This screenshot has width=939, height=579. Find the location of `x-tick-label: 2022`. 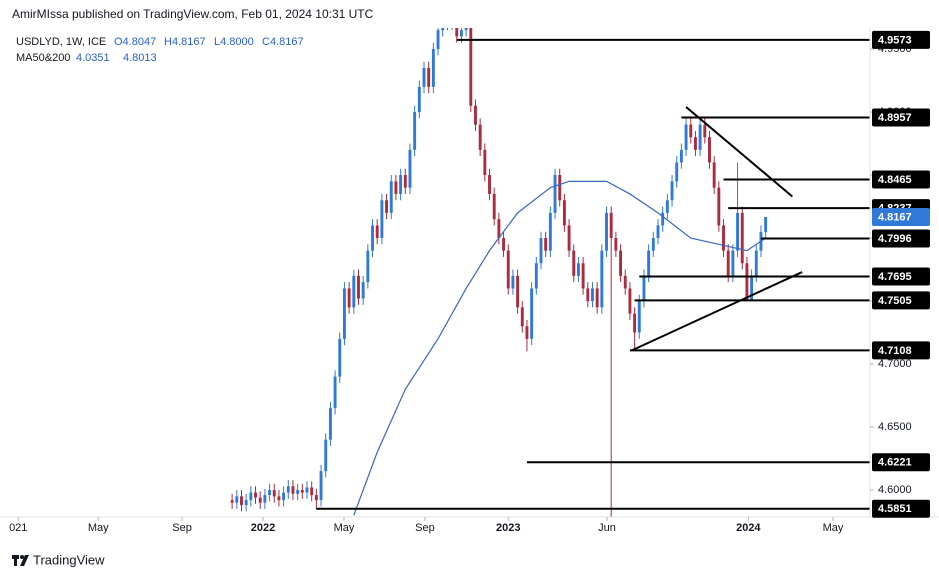

x-tick-label: 2022 is located at coordinates (263, 528).